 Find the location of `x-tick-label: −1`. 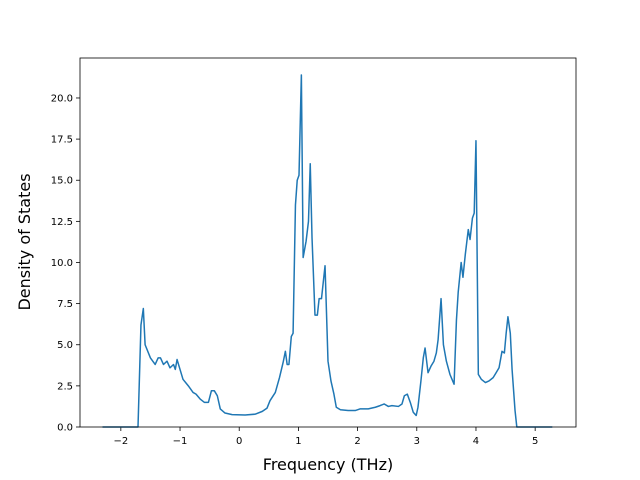

x-tick-label: −1 is located at coordinates (180, 441).